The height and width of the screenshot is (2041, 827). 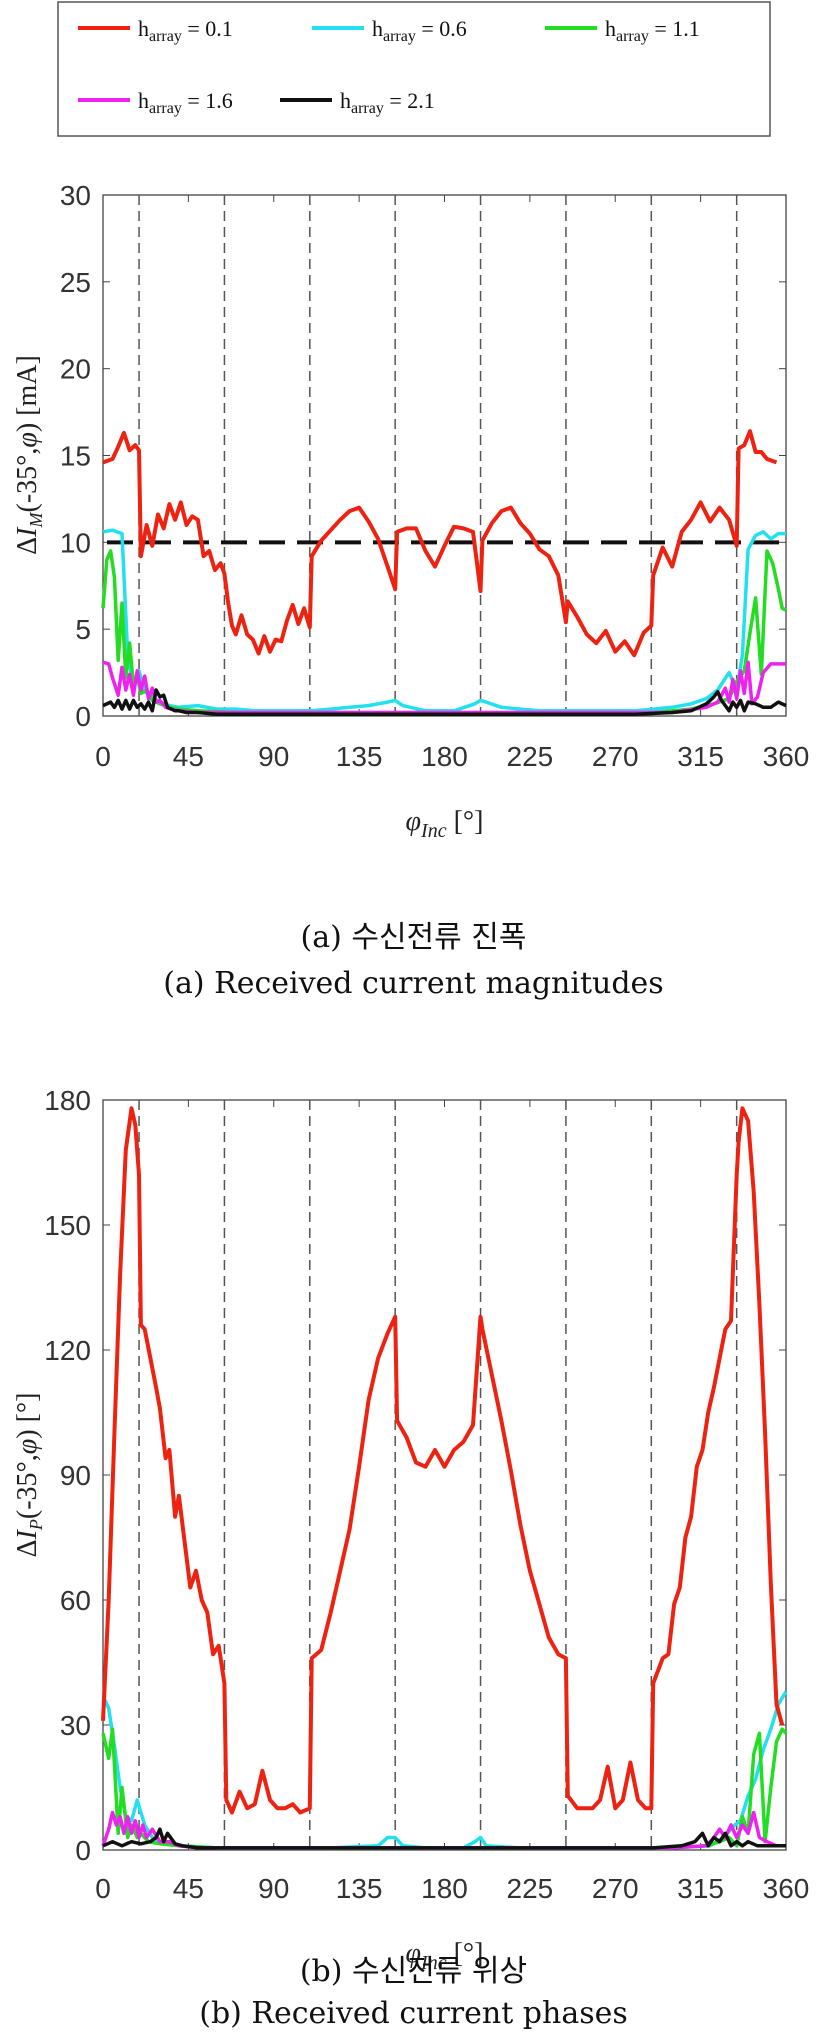 What do you see at coordinates (67, 1100) in the screenshot?
I see `y-tick-label: 180` at bounding box center [67, 1100].